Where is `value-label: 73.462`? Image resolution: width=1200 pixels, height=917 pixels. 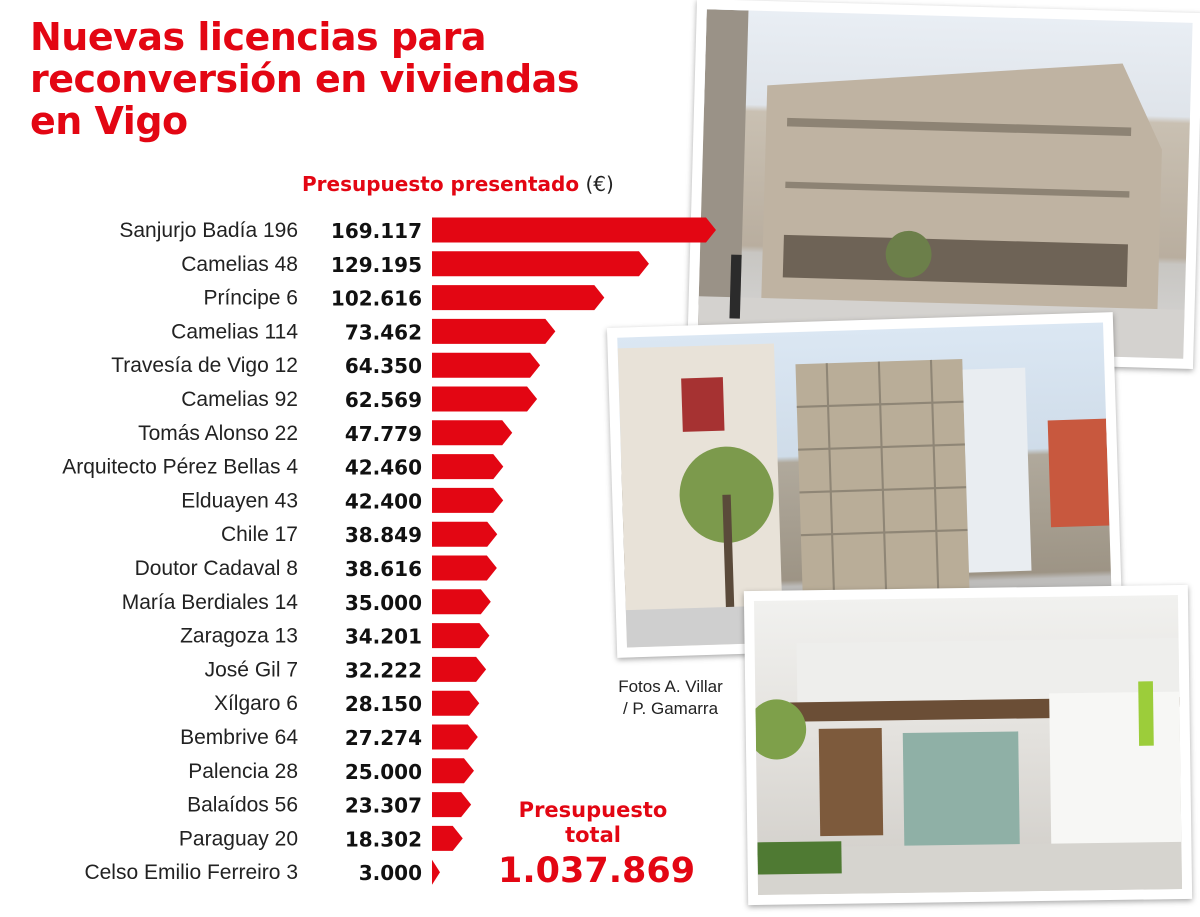
value-label: 73.462 is located at coordinates (383, 332).